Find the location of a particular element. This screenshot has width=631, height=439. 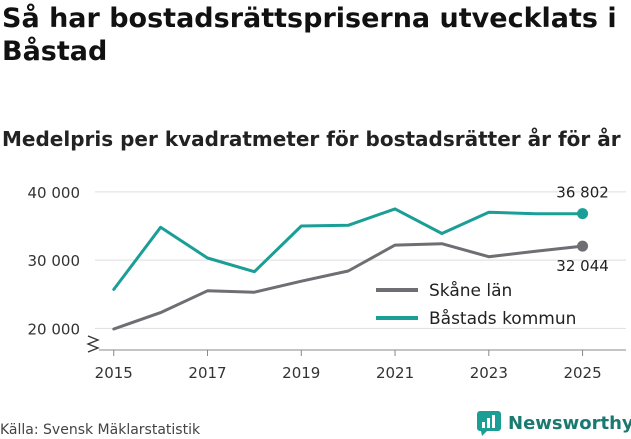

y-tick-label: 40 000 is located at coordinates (54, 193).